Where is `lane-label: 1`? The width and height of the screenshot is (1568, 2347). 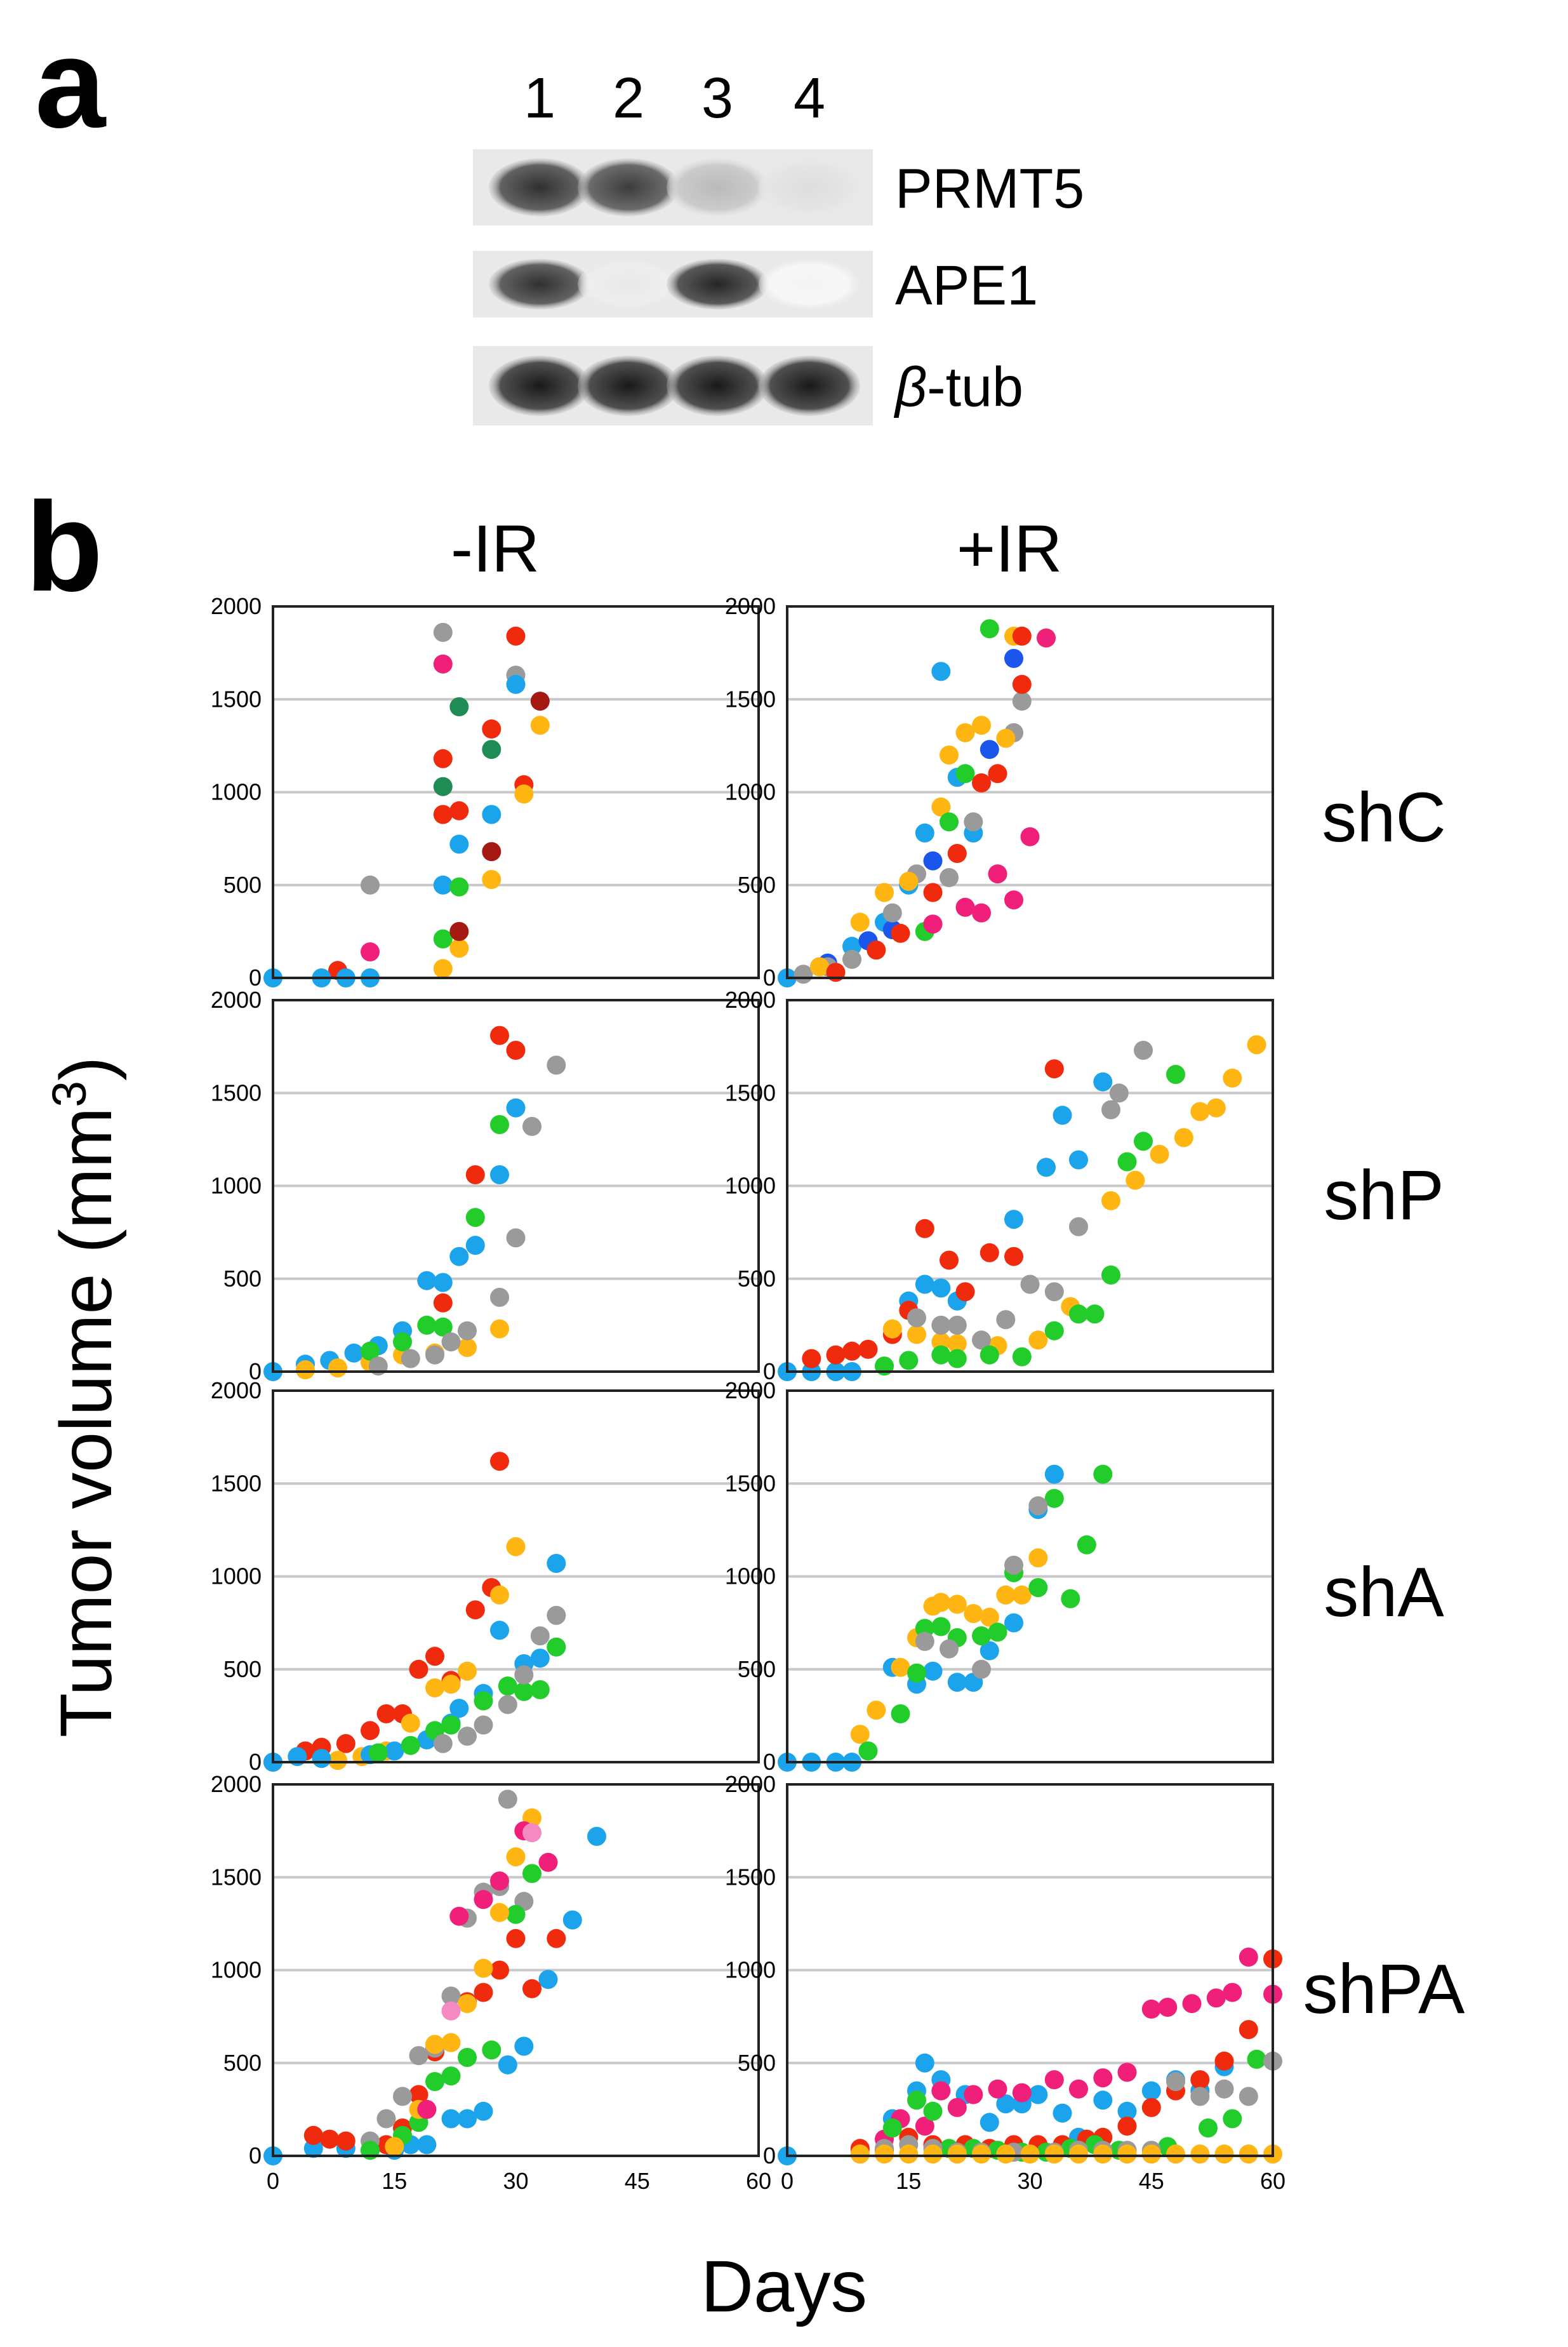
lane-label: 1 is located at coordinates (539, 98).